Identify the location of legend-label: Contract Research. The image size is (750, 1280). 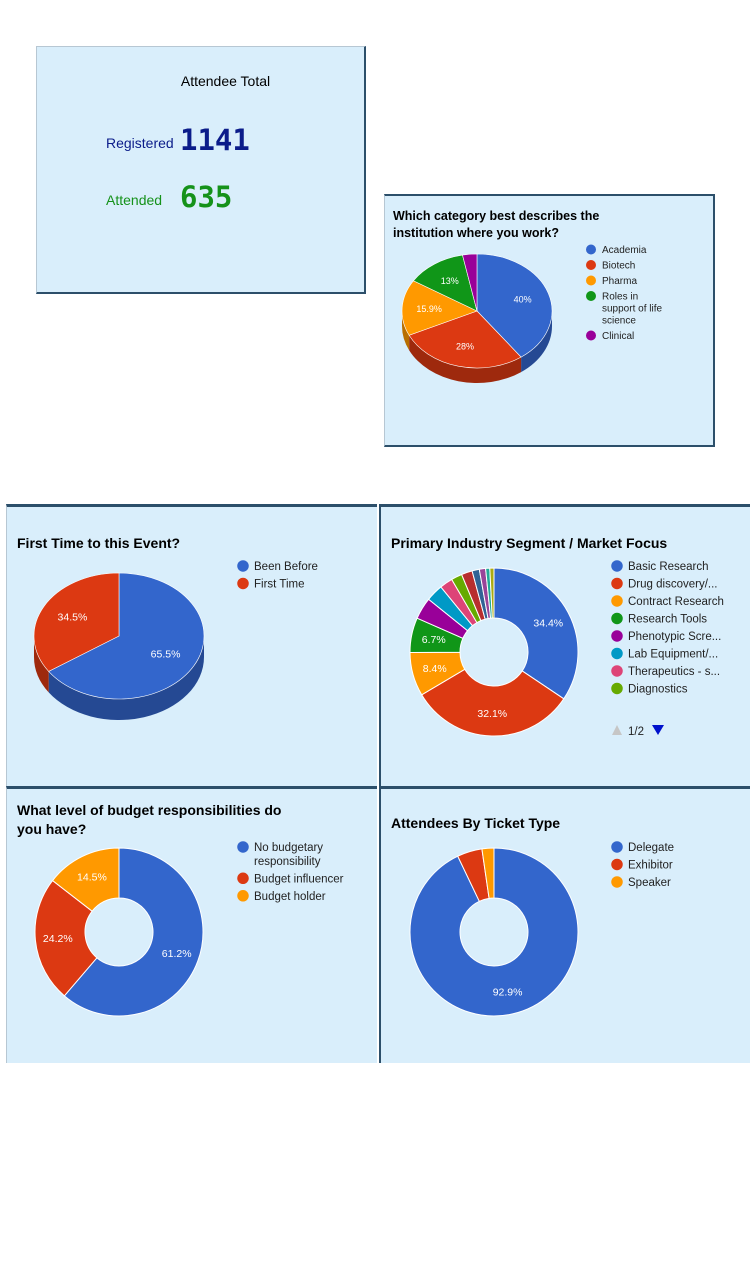
(676, 602).